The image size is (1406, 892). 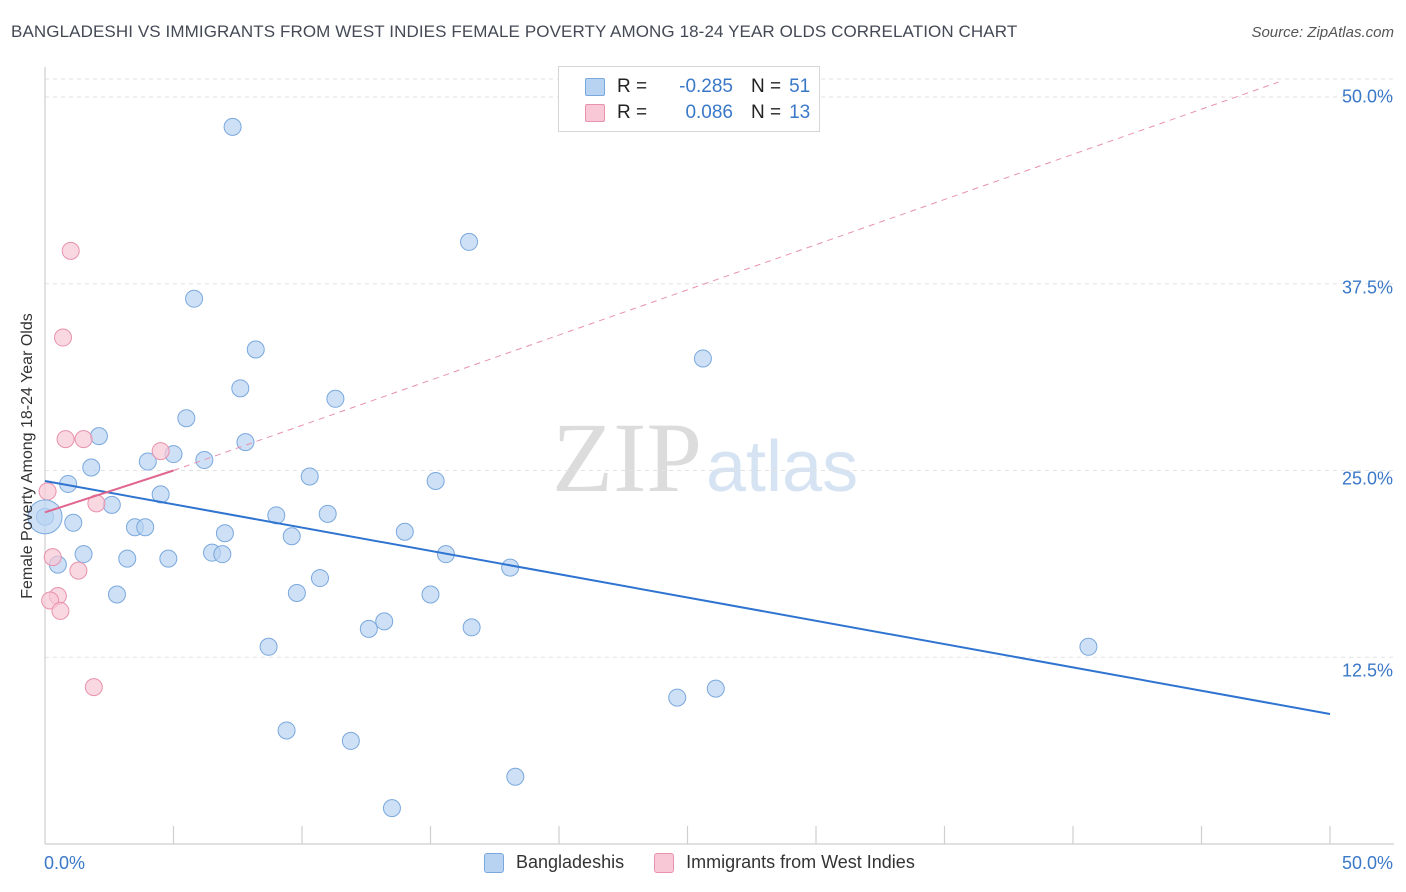 What do you see at coordinates (706, 86) in the screenshot?
I see `legend-r-value: -0.285` at bounding box center [706, 86].